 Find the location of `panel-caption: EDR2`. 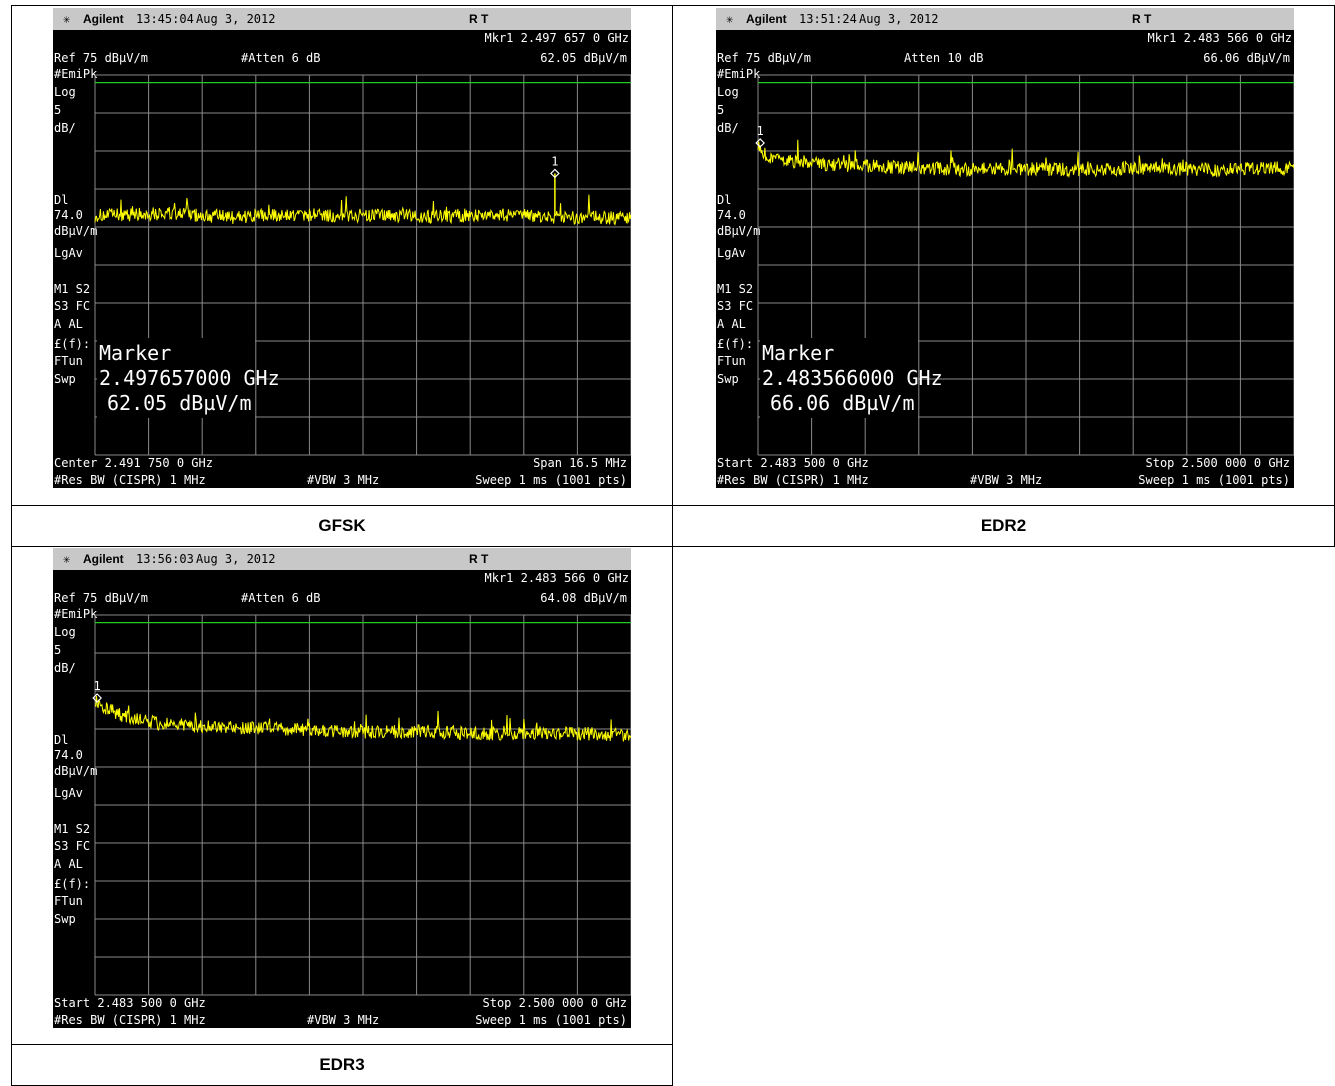

panel-caption: EDR2 is located at coordinates (1003, 526).